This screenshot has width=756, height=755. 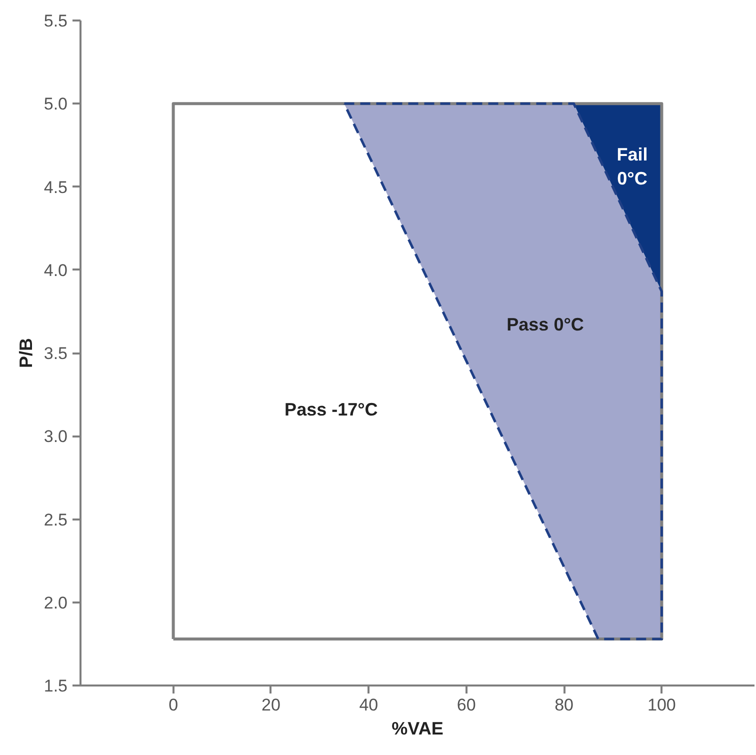 What do you see at coordinates (56, 436) in the screenshot?
I see `y-tick-label: 3.0` at bounding box center [56, 436].